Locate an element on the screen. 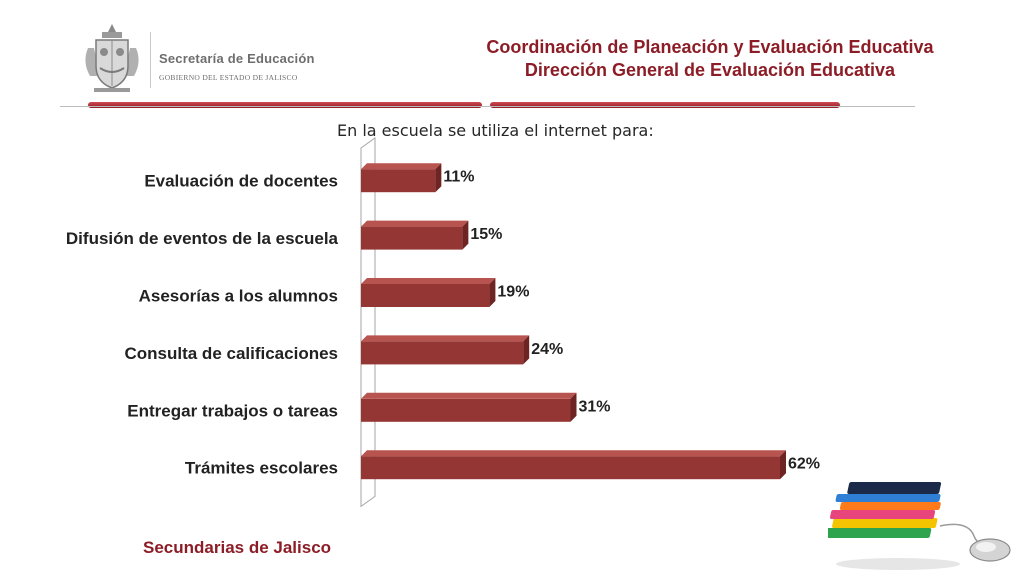  government-name: GOBIERNO DEL ESTADO DE JALISCO is located at coordinates (228, 77).